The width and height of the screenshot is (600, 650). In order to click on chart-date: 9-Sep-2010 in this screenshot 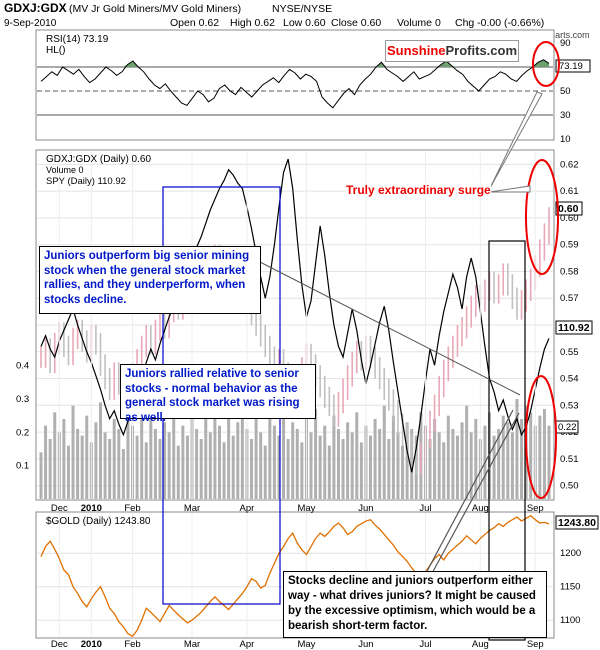, I will do `click(30, 23)`.